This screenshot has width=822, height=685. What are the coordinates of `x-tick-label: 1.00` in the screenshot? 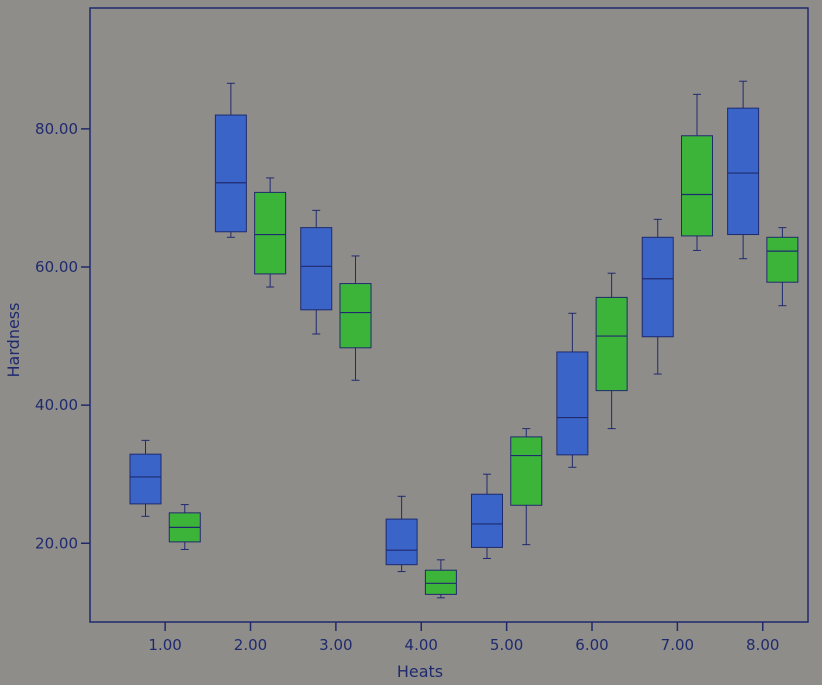 It's located at (164, 645).